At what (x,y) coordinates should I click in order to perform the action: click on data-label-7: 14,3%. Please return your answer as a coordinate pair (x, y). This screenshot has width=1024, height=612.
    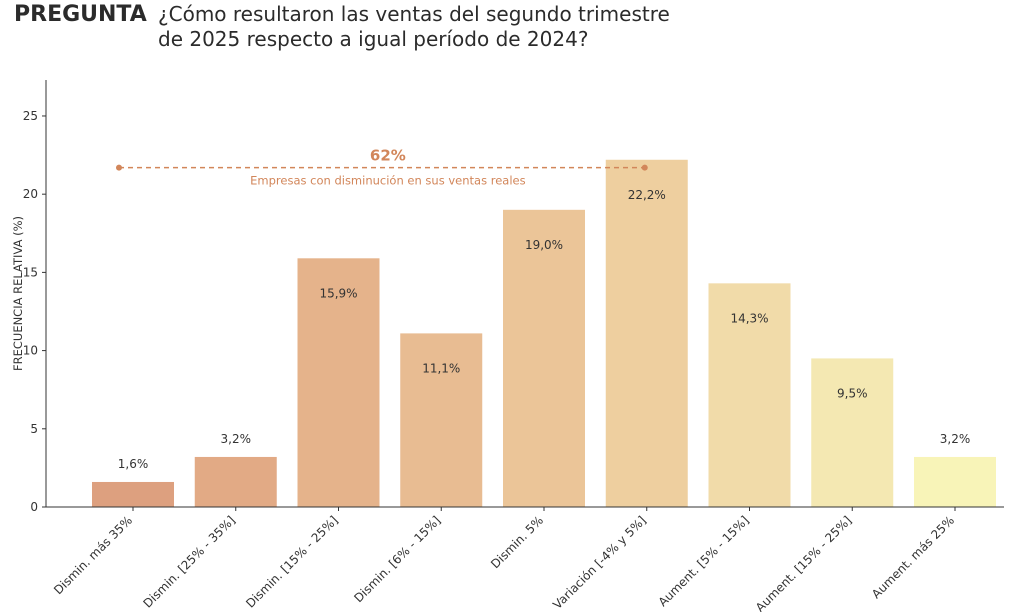
    Looking at the image, I should click on (749, 318).